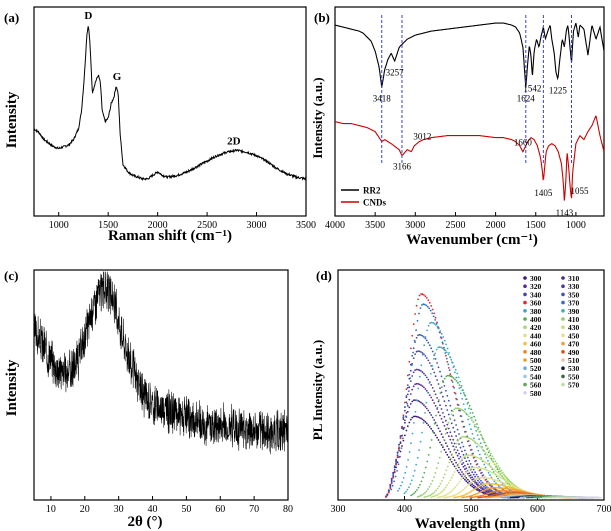 The height and width of the screenshot is (531, 611). Describe the element at coordinates (536, 368) in the screenshot. I see `pl-legend-label: 520` at that location.